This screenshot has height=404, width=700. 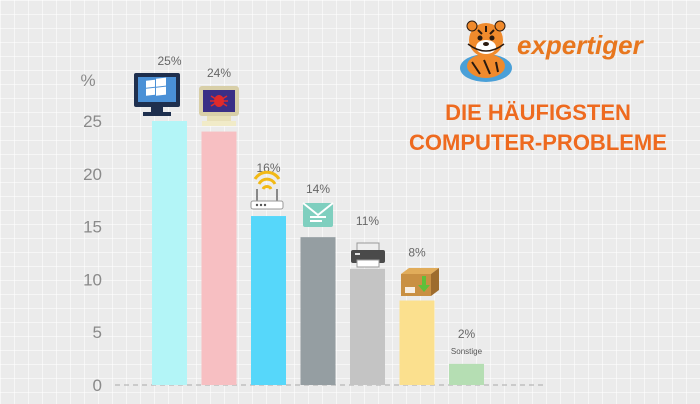 What do you see at coordinates (169, 61) in the screenshot?
I see `value-label: 25%` at bounding box center [169, 61].